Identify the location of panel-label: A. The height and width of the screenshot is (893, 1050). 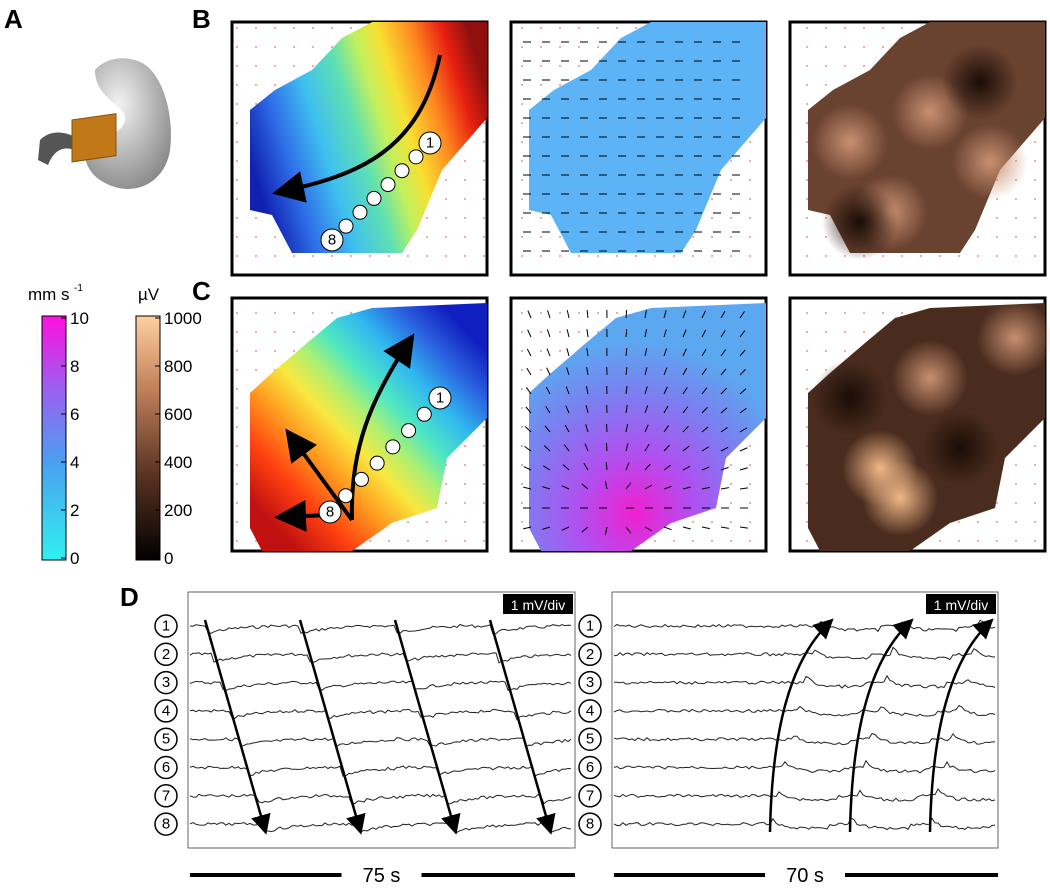
(13, 19).